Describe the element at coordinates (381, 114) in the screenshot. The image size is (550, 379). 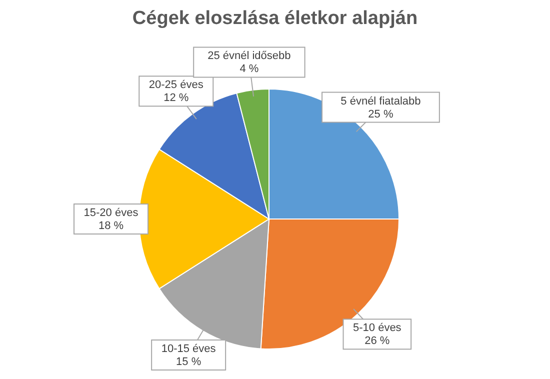
I see `data-label: 25 %` at that location.